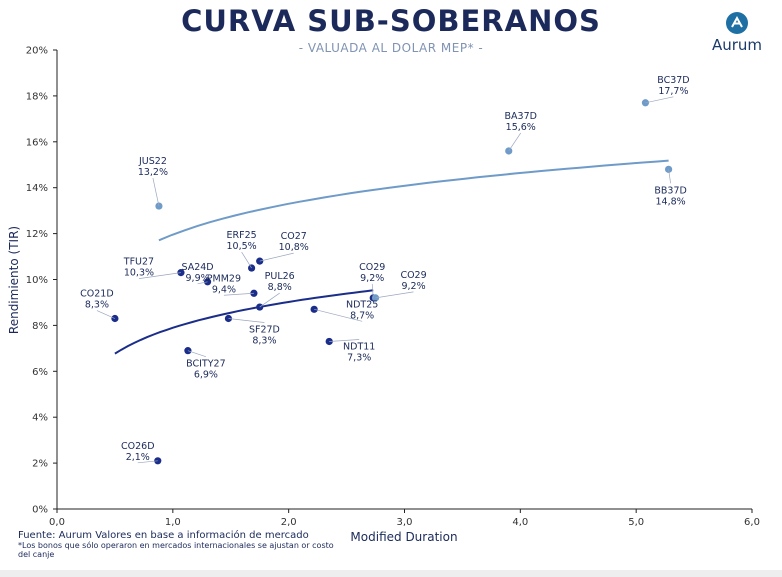 This screenshot has height=577, width=782. What do you see at coordinates (173, 522) in the screenshot?
I see `x-tick-label: 1,0` at bounding box center [173, 522].